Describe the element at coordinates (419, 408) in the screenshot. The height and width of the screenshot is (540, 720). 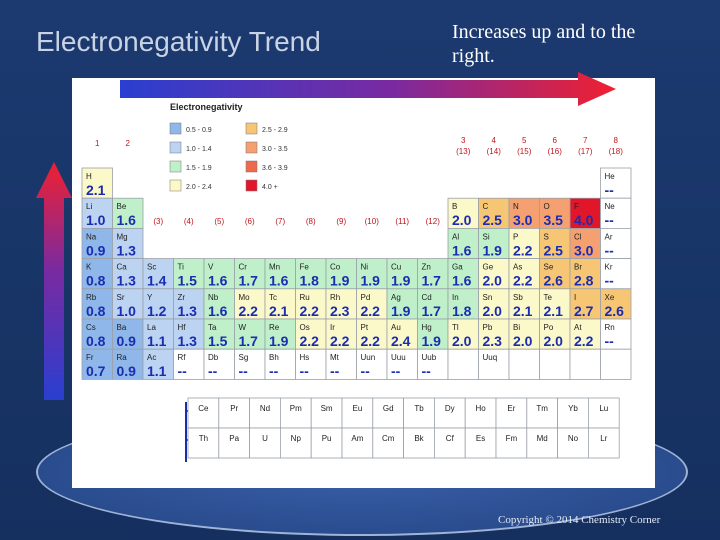
I see `lanthanide-symbol: Tb` at that location.